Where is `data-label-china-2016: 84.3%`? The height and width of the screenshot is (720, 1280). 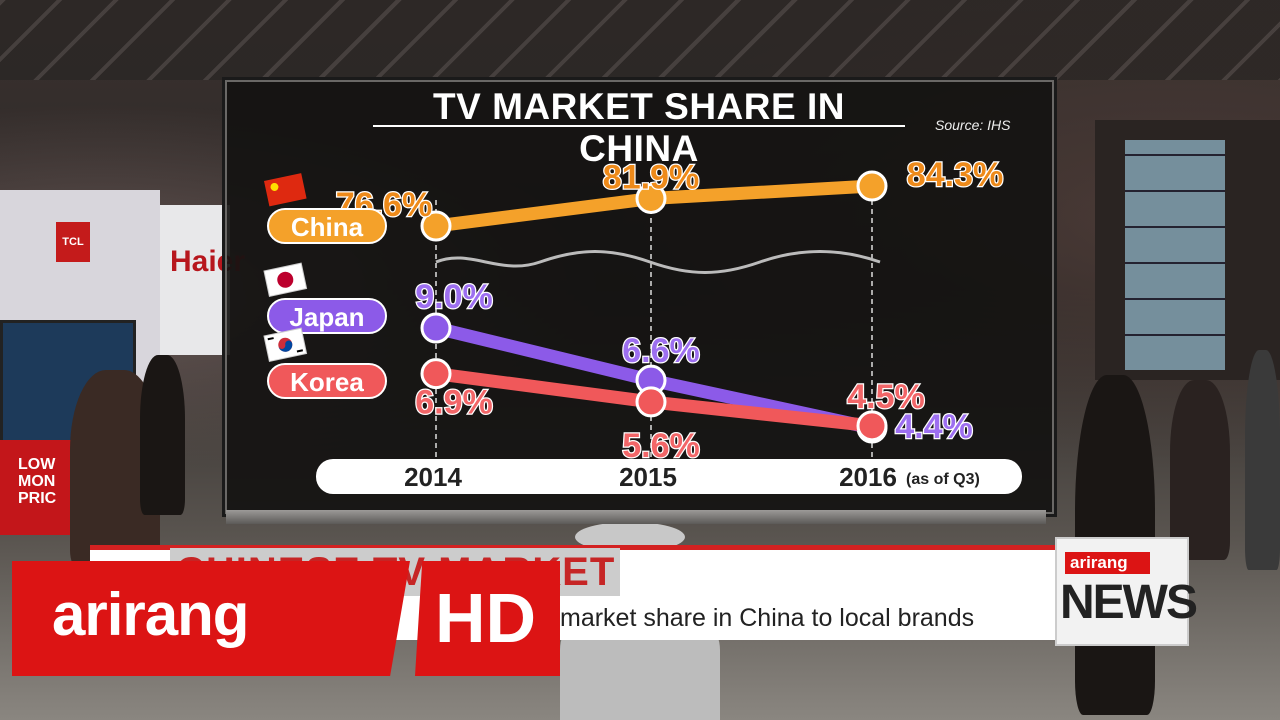
data-label-china-2016: 84.3% is located at coordinates (955, 175).